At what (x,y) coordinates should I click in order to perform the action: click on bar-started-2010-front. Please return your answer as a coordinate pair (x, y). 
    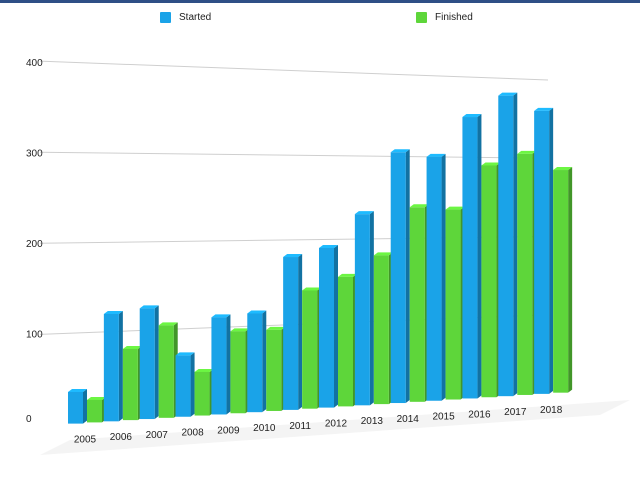
    Looking at the image, I should click on (255, 363).